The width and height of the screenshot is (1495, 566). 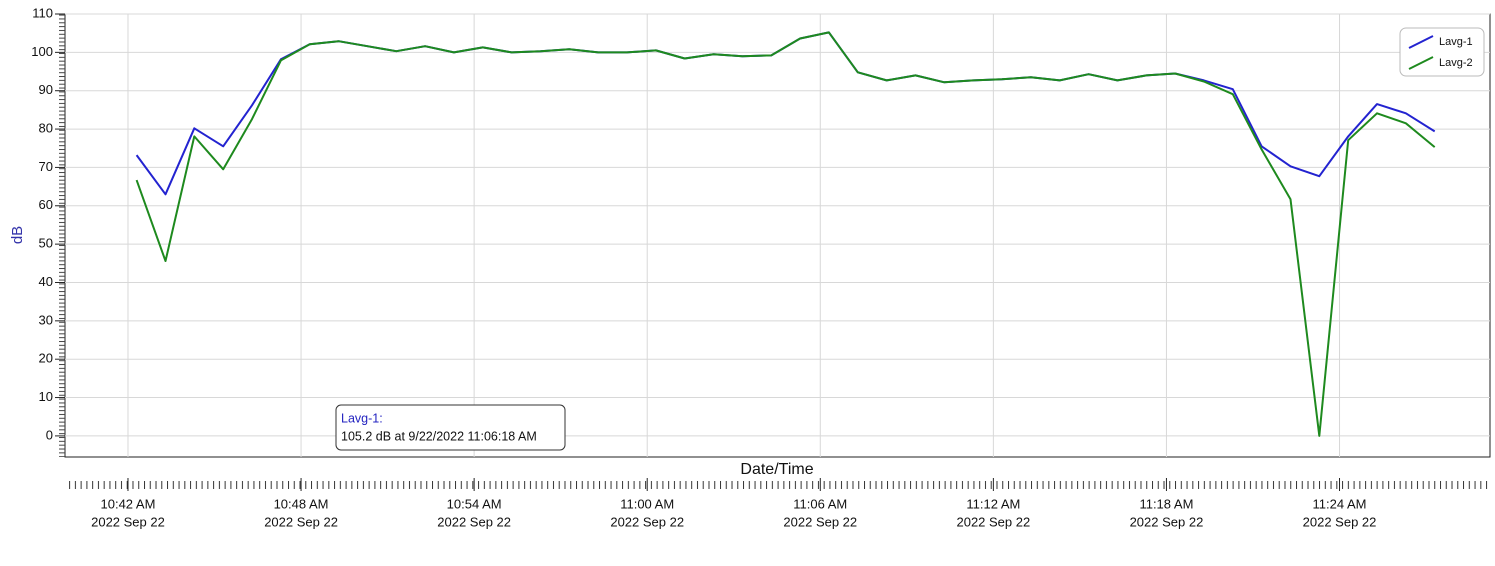 What do you see at coordinates (42, 12) in the screenshot?
I see `y-tick-label: 110` at bounding box center [42, 12].